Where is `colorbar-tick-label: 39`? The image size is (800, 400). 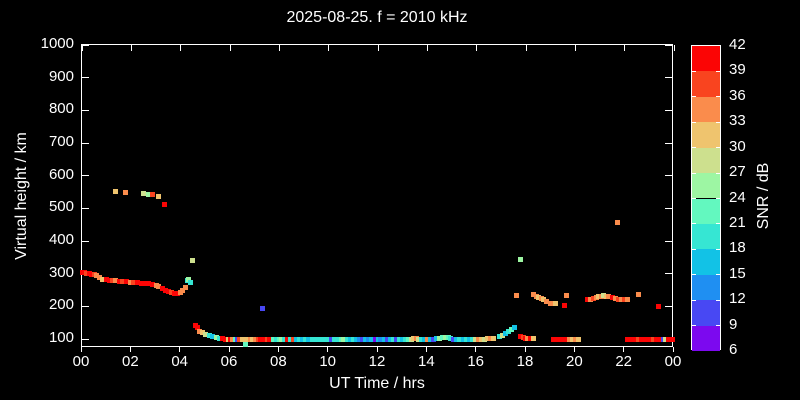
colorbar-tick-label: 39 is located at coordinates (737, 70).